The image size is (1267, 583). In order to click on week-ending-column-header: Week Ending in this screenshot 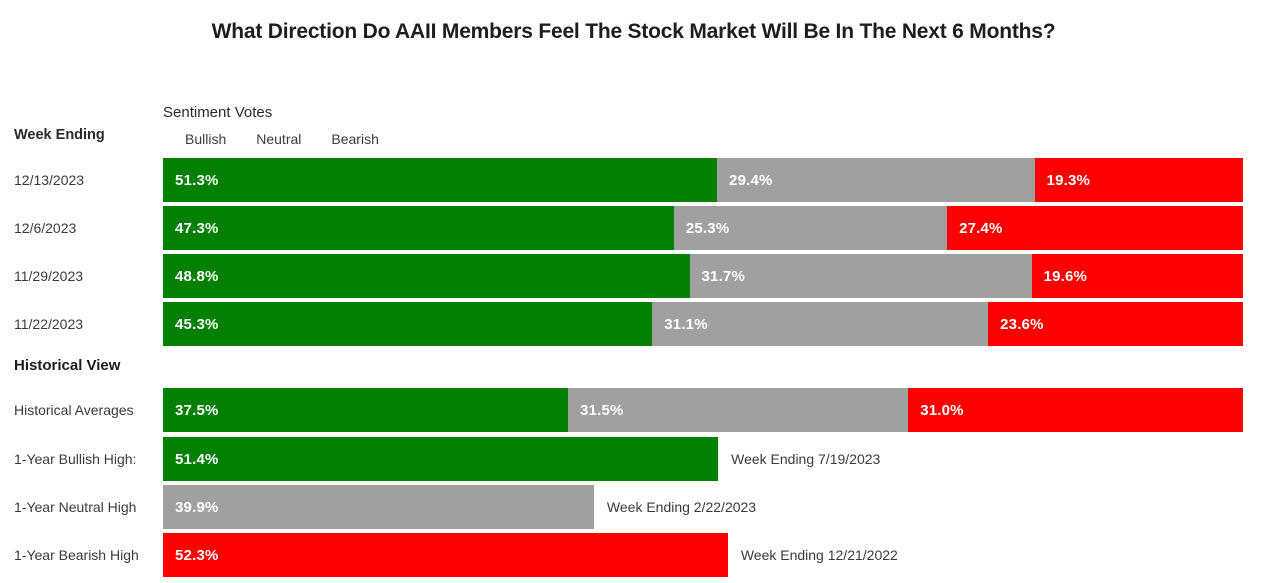, I will do `click(59, 135)`.